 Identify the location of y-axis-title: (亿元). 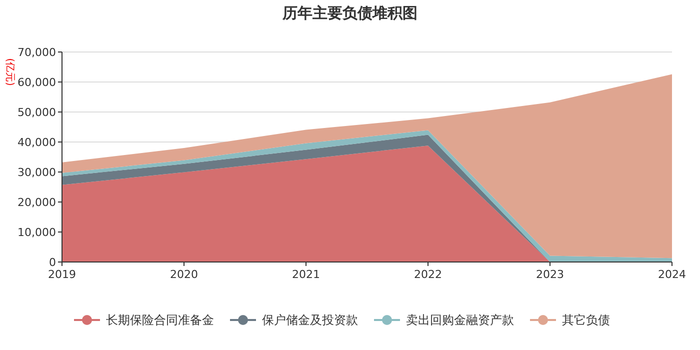
(9, 72).